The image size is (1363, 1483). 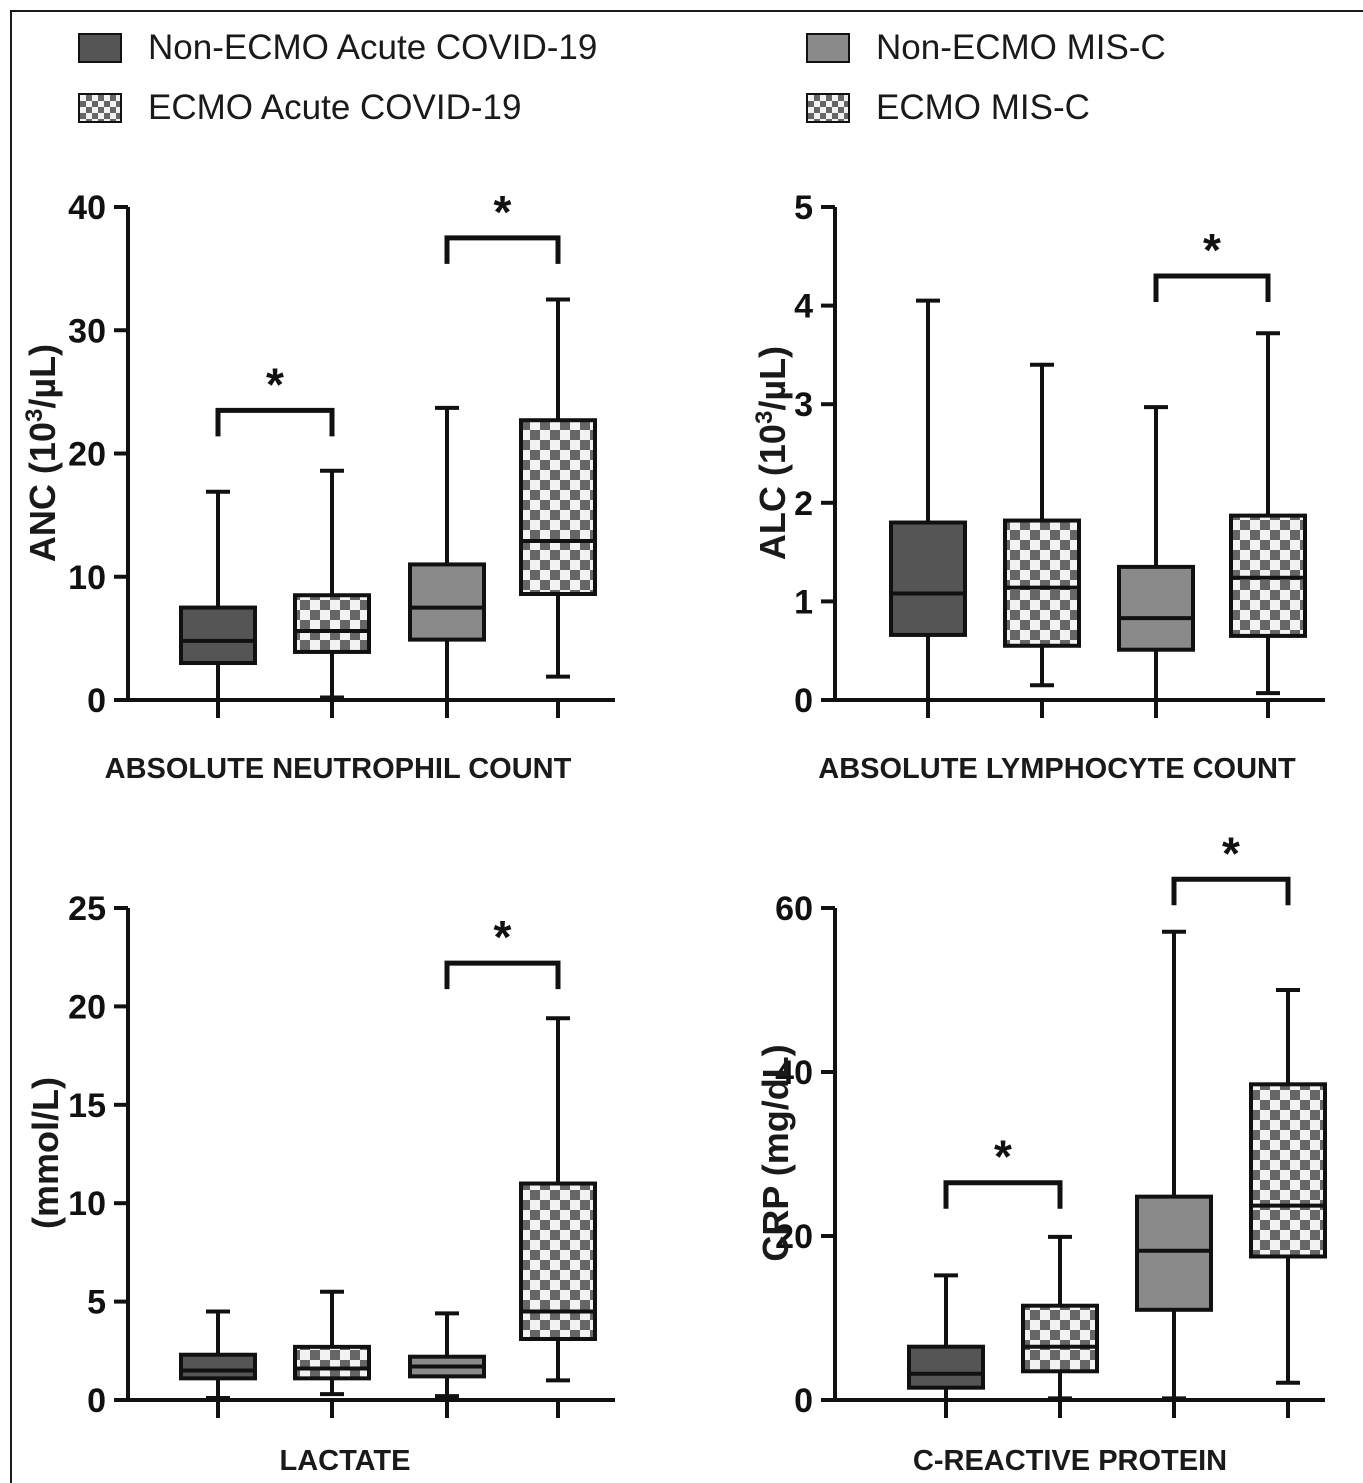 What do you see at coordinates (45, 1153) in the screenshot?
I see `y-axis-label: (mmol/L)` at bounding box center [45, 1153].